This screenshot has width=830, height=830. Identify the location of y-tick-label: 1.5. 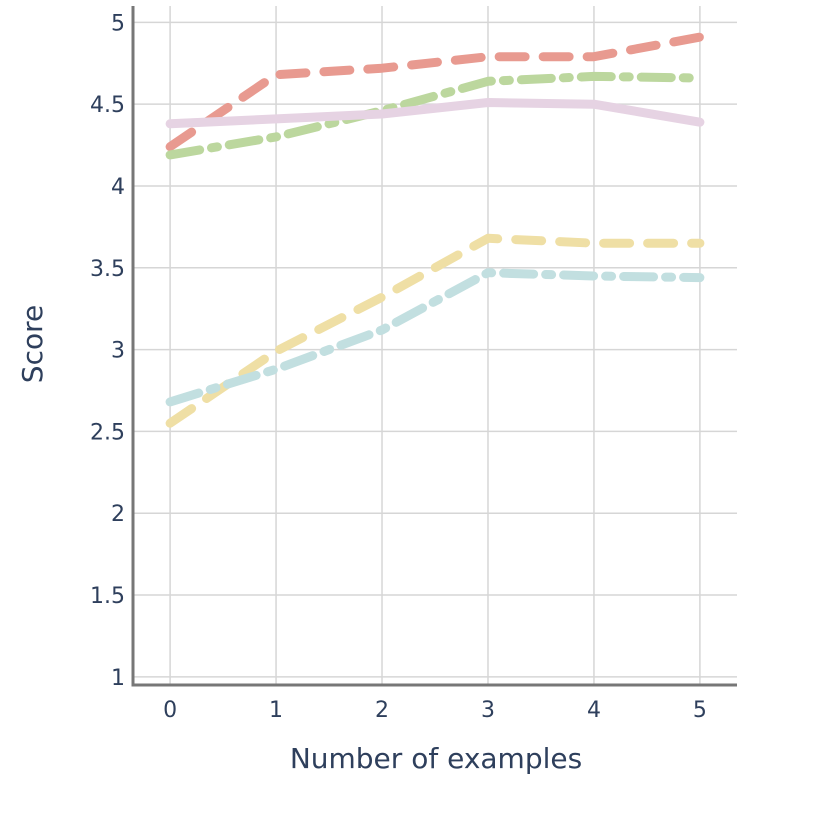
(107, 596).